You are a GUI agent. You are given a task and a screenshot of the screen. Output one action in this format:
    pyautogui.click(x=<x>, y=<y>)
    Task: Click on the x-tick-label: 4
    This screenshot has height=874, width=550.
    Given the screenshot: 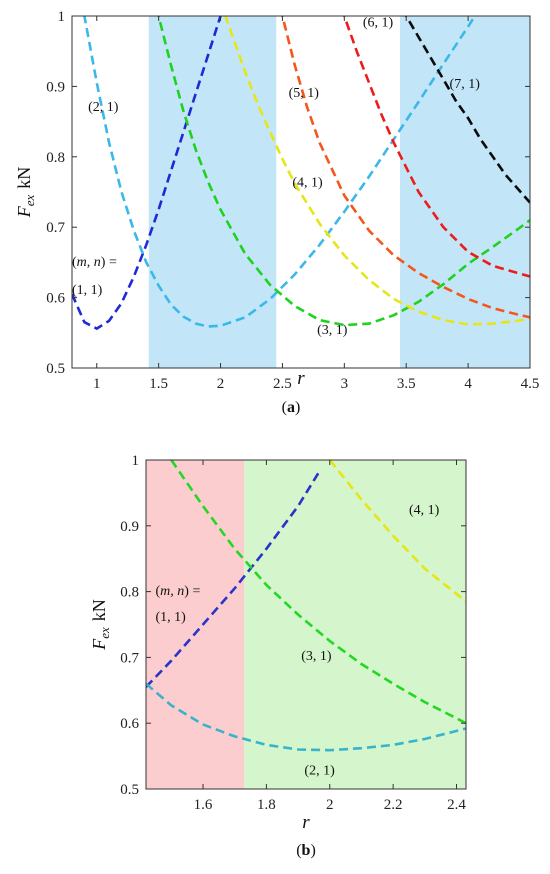 What is the action you would take?
    pyautogui.click(x=468, y=384)
    